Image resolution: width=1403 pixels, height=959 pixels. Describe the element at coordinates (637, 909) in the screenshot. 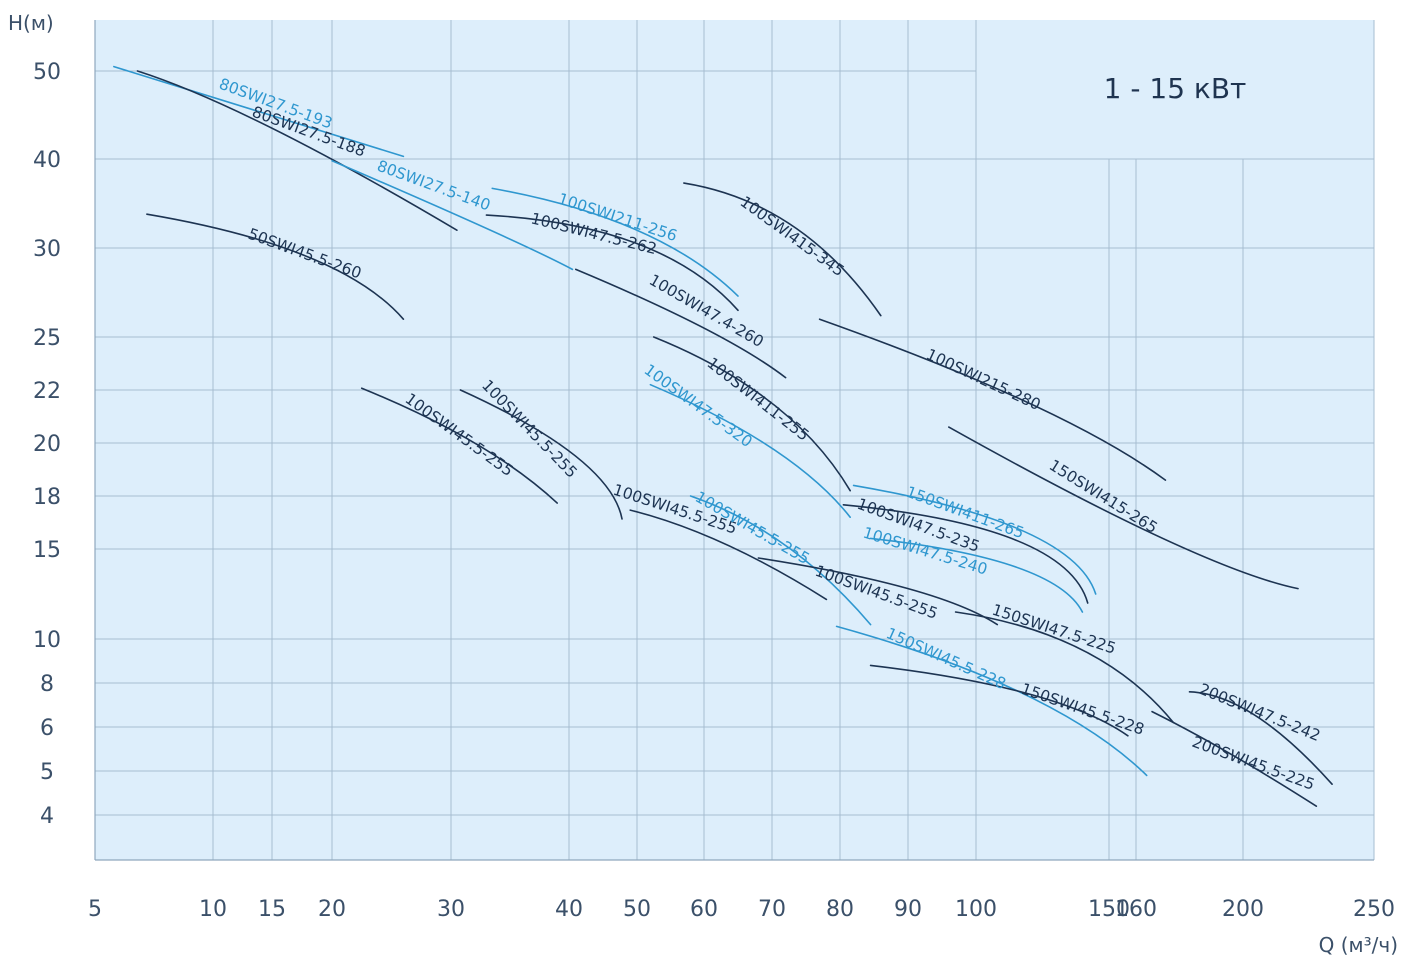

I see `x-tick-label: 50` at that location.